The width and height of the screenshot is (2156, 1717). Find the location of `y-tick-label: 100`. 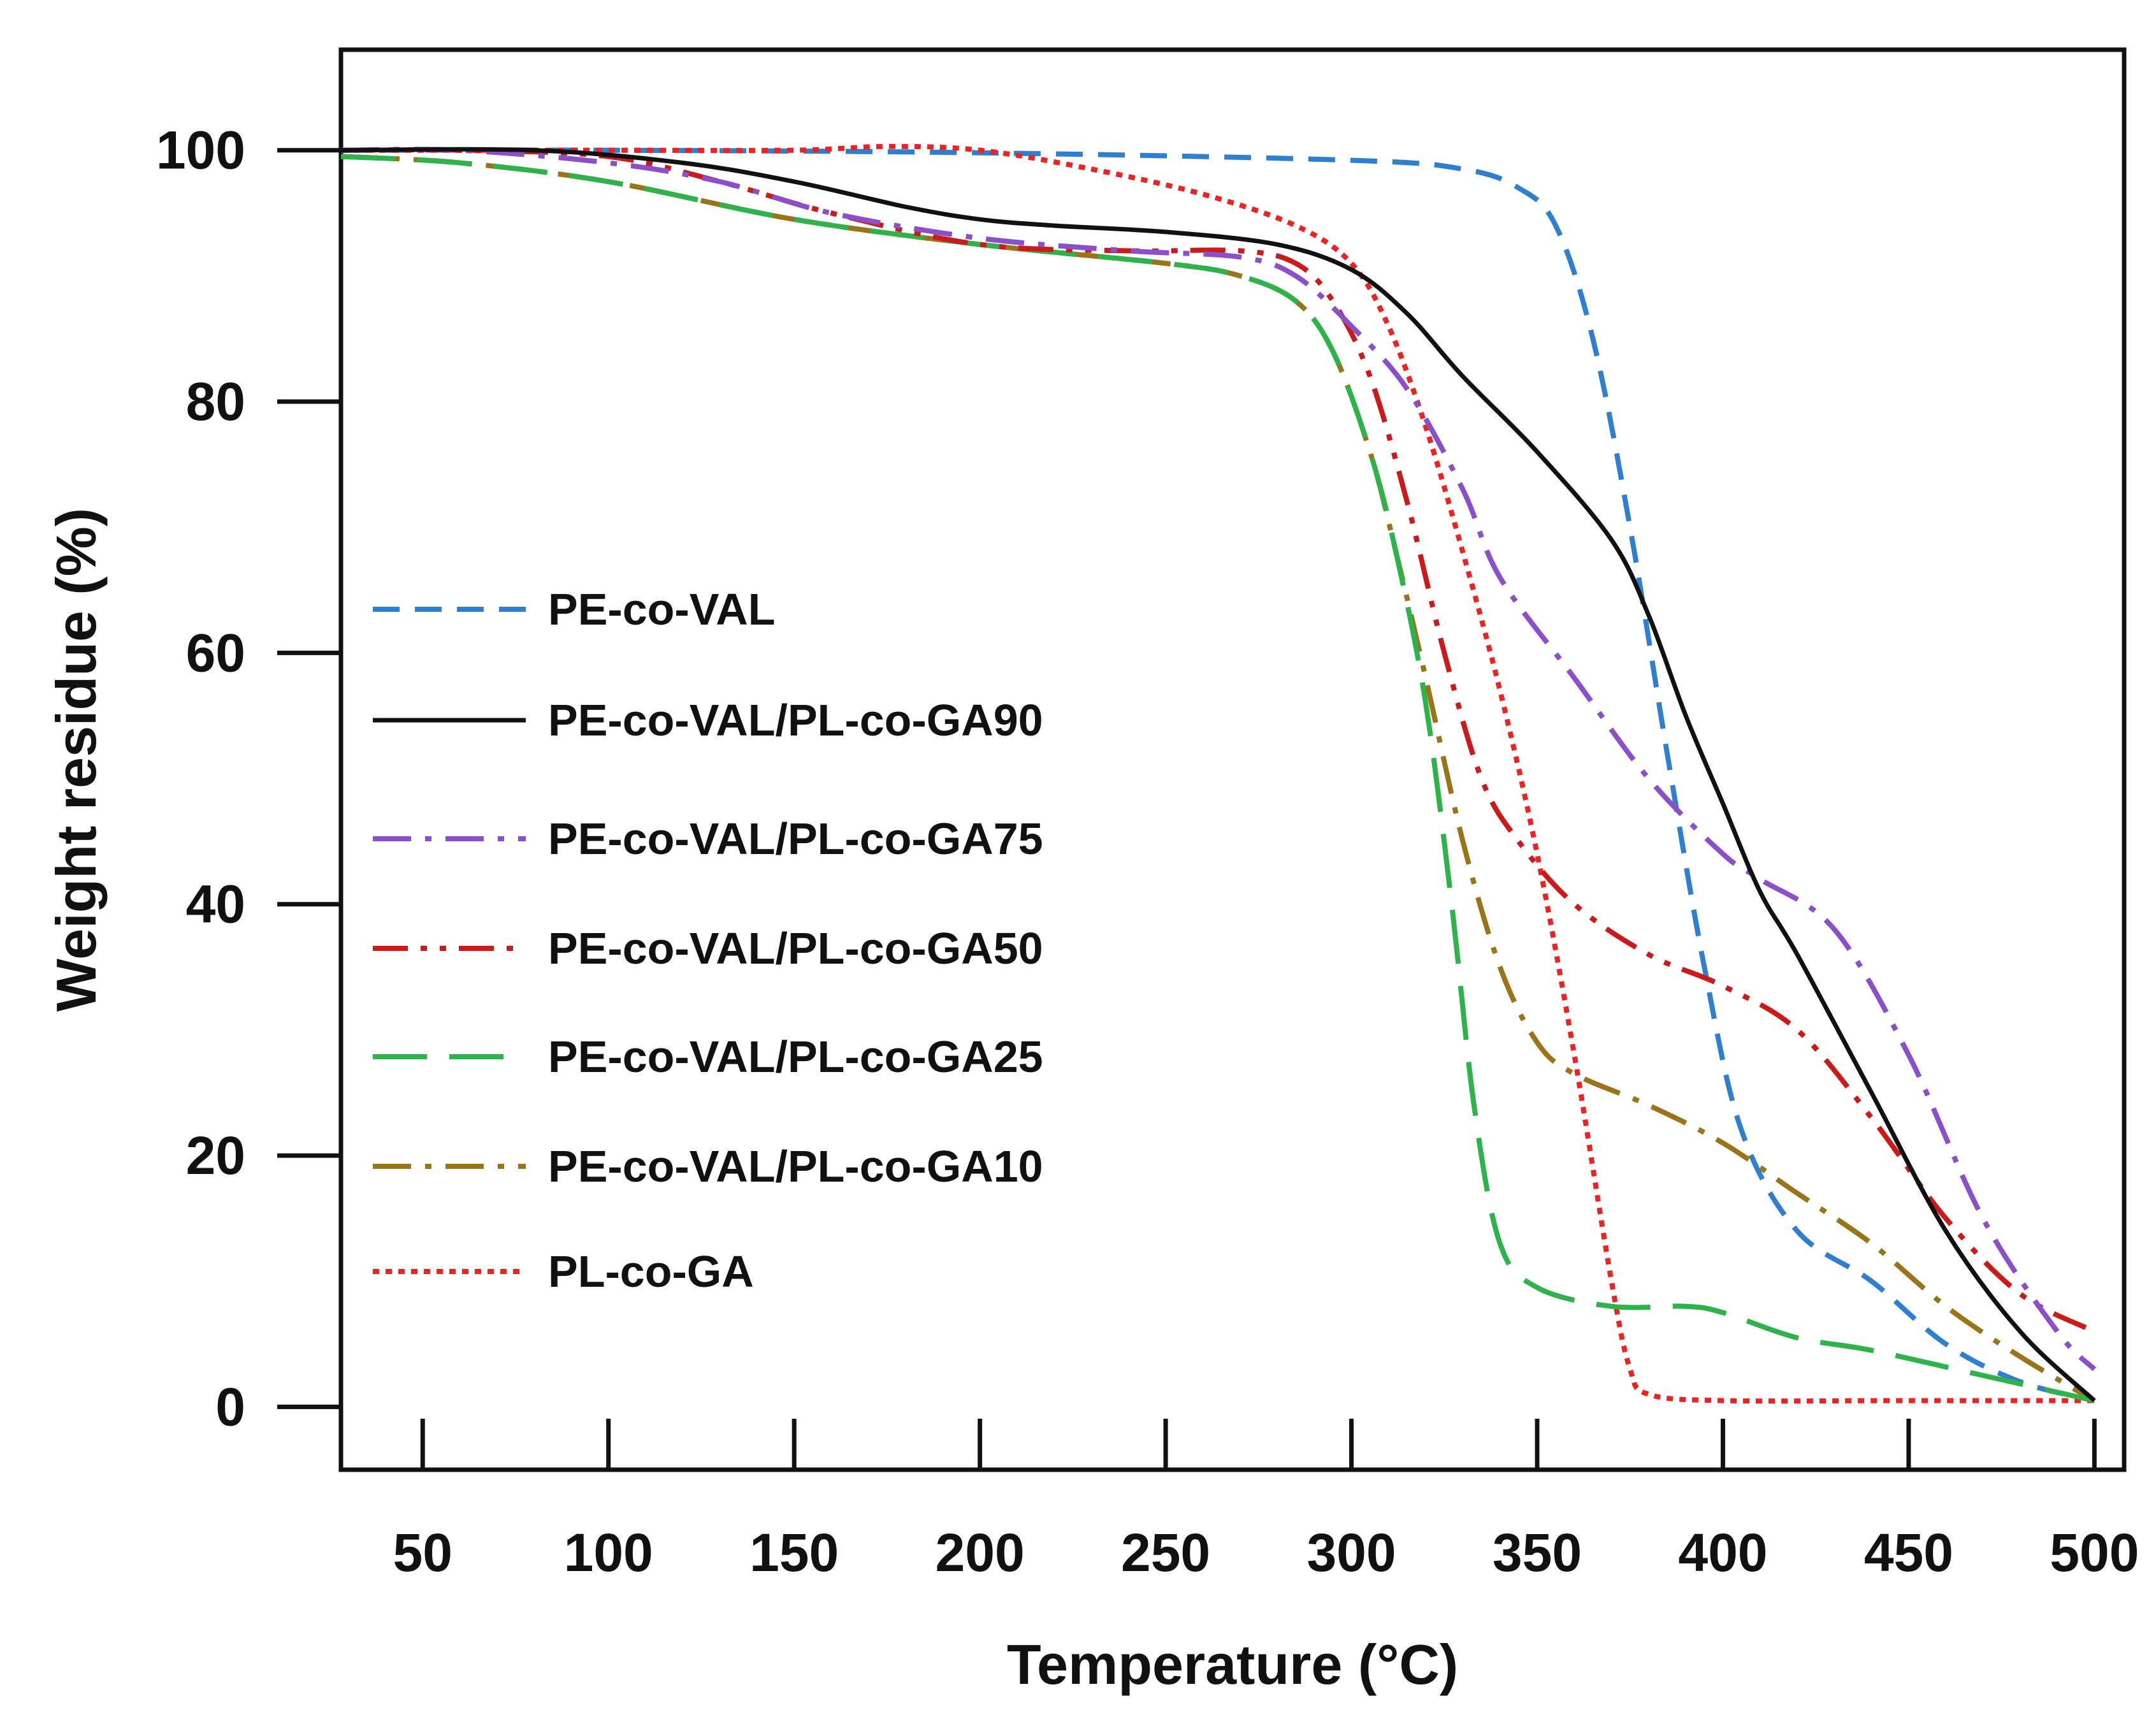

y-tick-label: 100 is located at coordinates (201, 150).